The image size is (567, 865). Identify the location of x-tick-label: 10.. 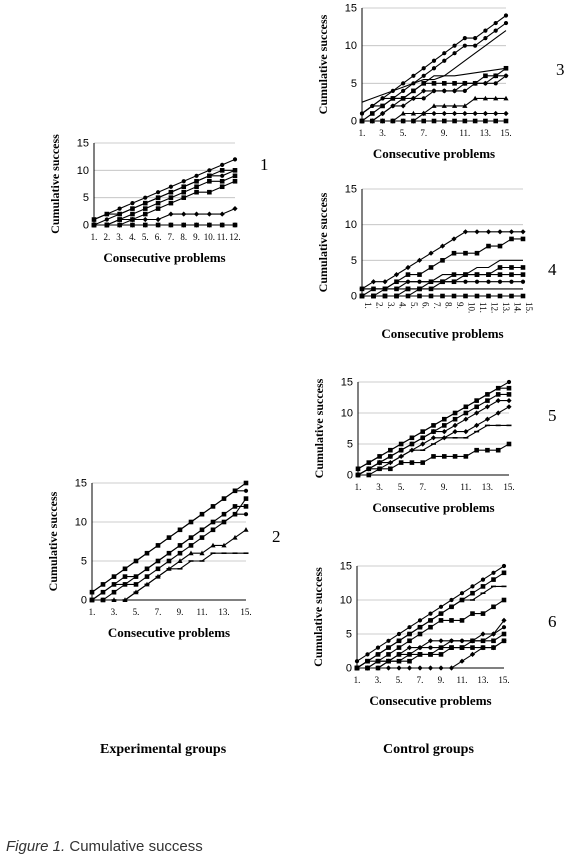
(472, 307).